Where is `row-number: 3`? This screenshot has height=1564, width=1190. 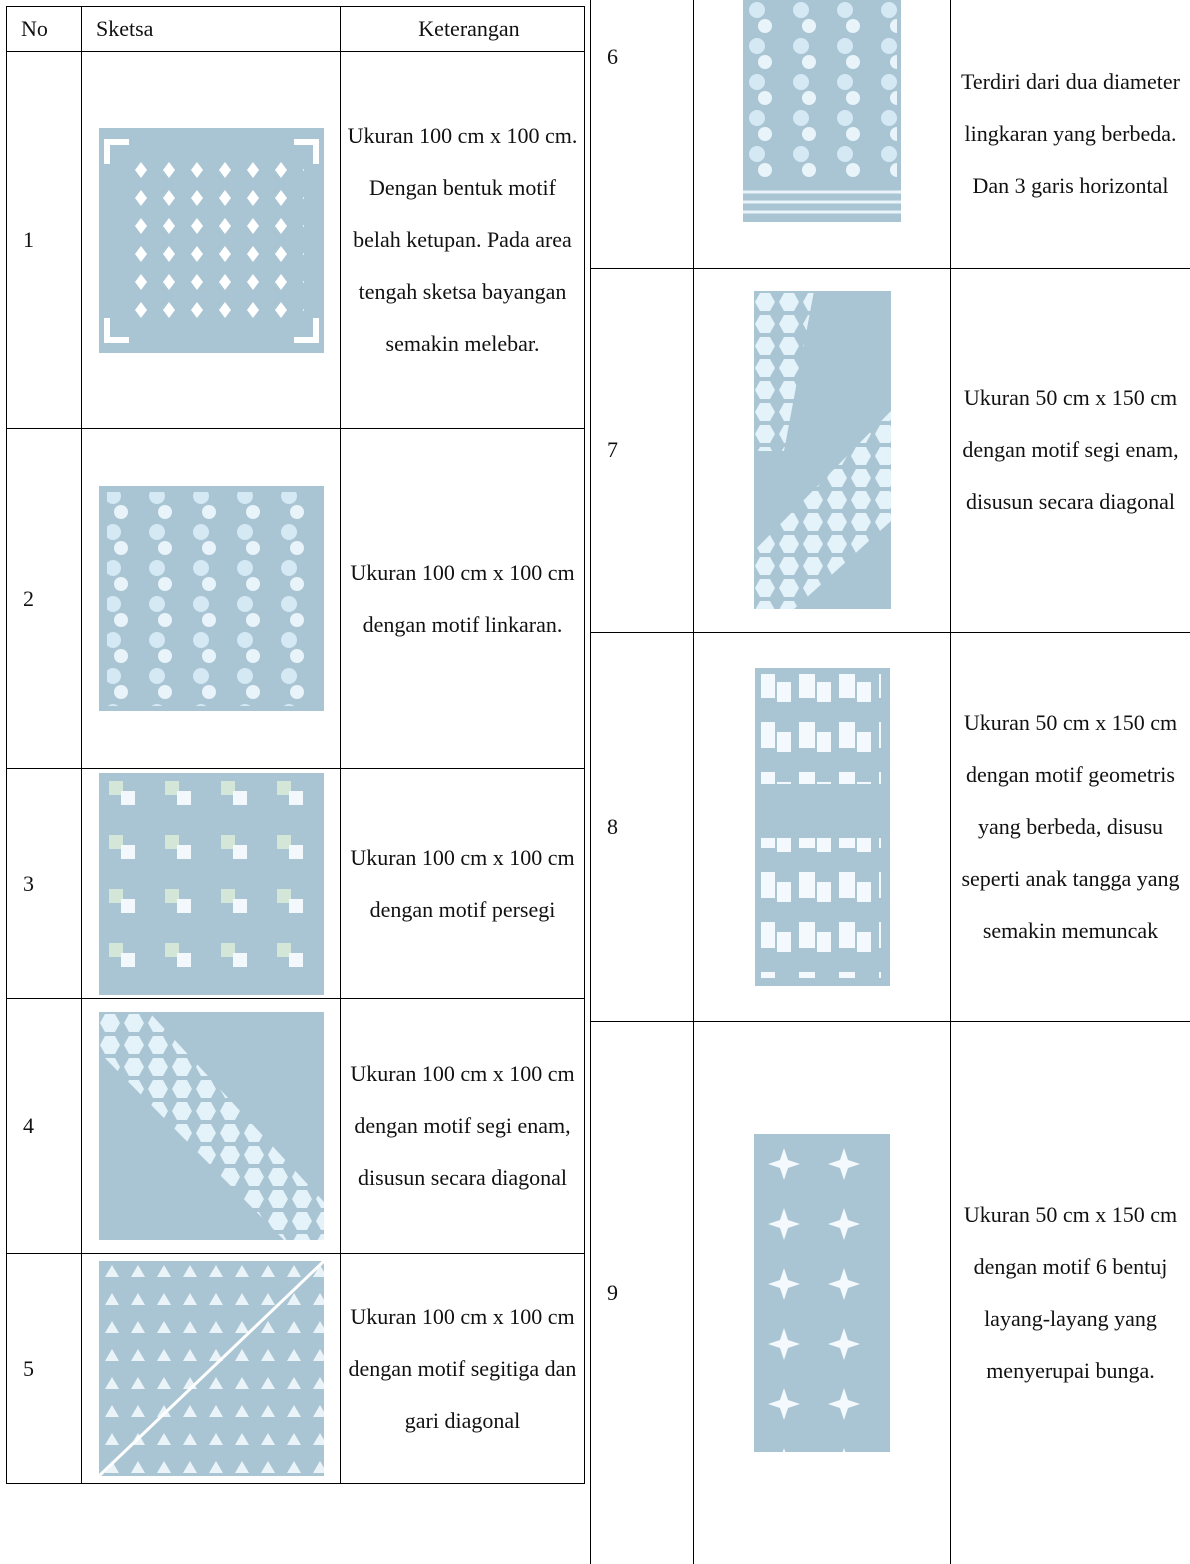
row-number: 3 is located at coordinates (44, 883).